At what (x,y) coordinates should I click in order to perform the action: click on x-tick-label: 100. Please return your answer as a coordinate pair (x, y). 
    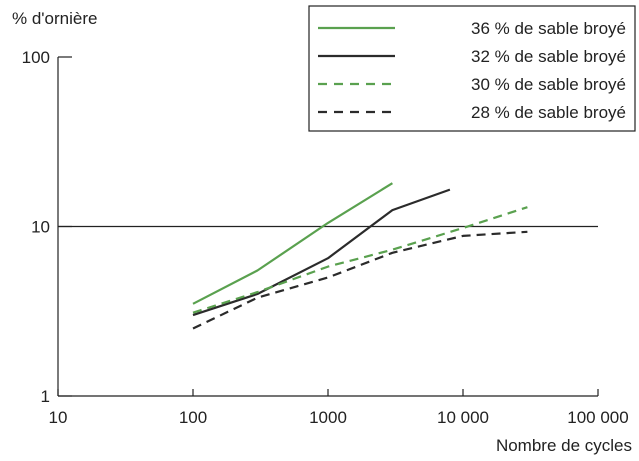
    Looking at the image, I should click on (193, 417).